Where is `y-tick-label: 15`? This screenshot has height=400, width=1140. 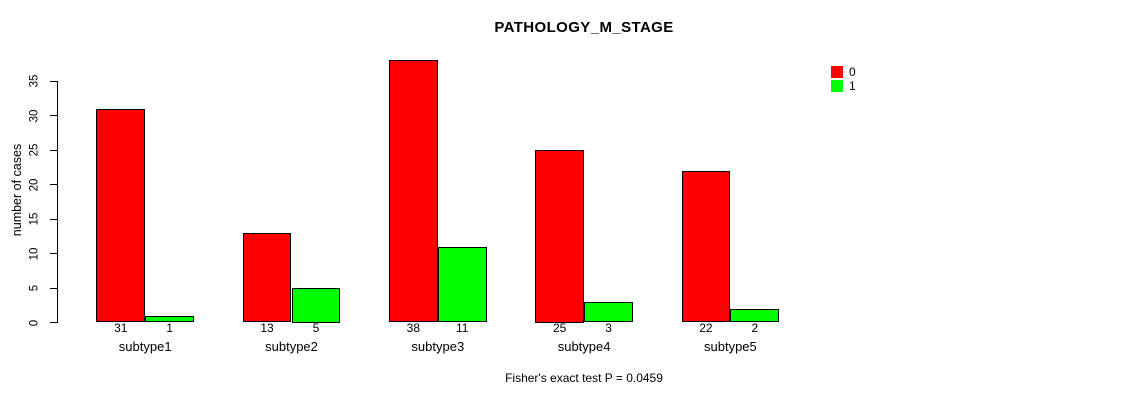
y-tick-label: 15 is located at coordinates (34, 219).